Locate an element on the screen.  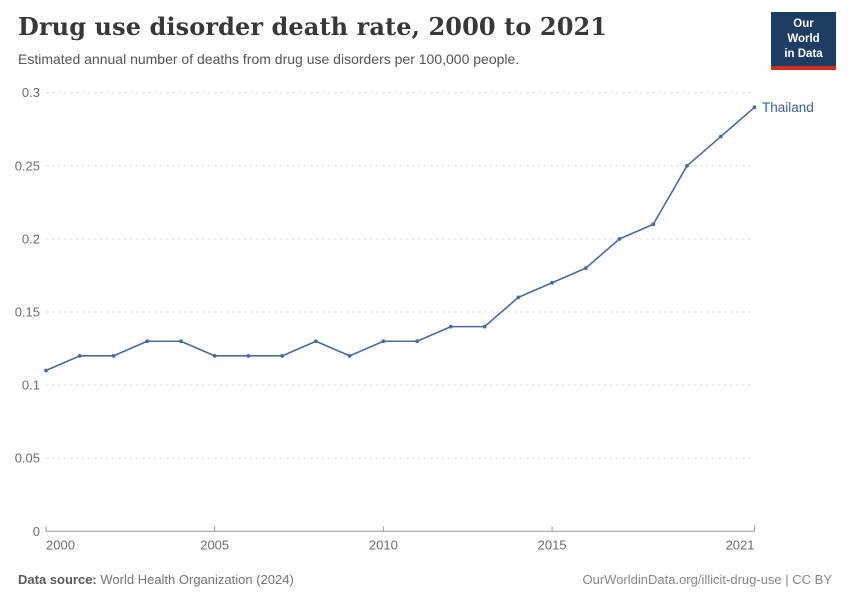
data-source-value: World Health Organization (2024) is located at coordinates (197, 579).